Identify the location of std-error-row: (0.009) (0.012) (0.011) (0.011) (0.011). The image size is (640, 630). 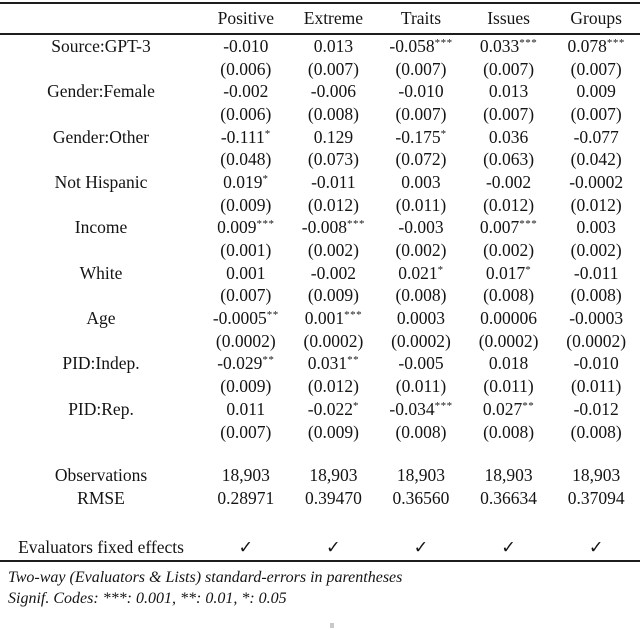
(320, 386).